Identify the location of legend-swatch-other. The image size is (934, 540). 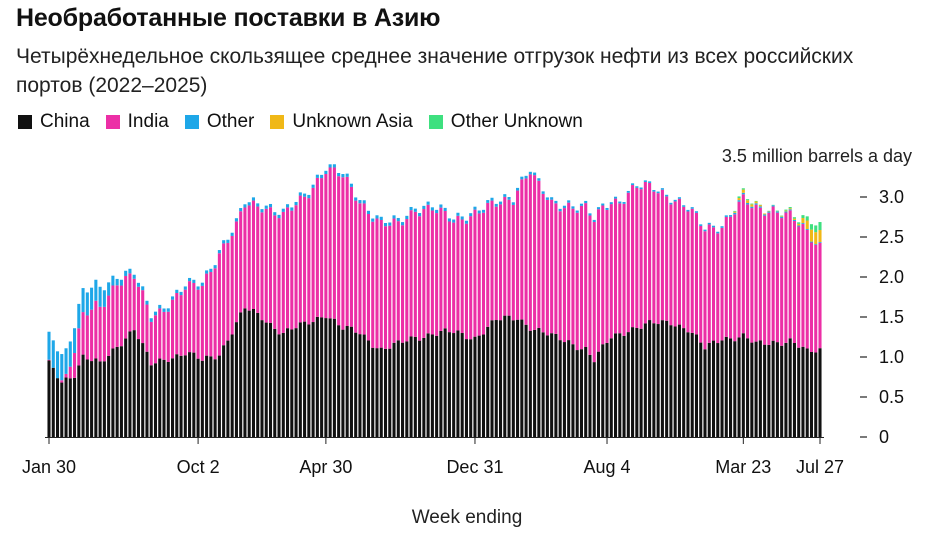
(191, 122).